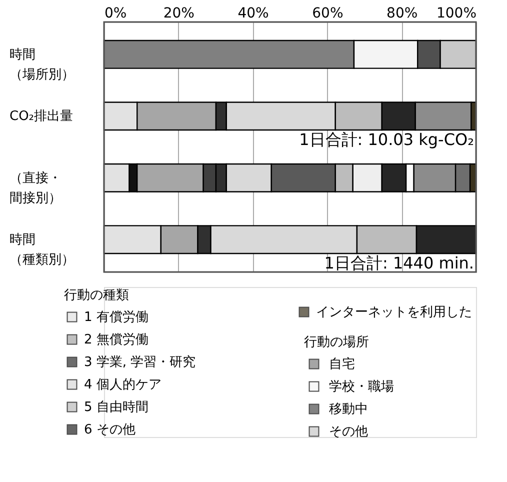 The image size is (507, 482). Describe the element at coordinates (456, 14) in the screenshot. I see `x-tick-label: 100%` at that location.